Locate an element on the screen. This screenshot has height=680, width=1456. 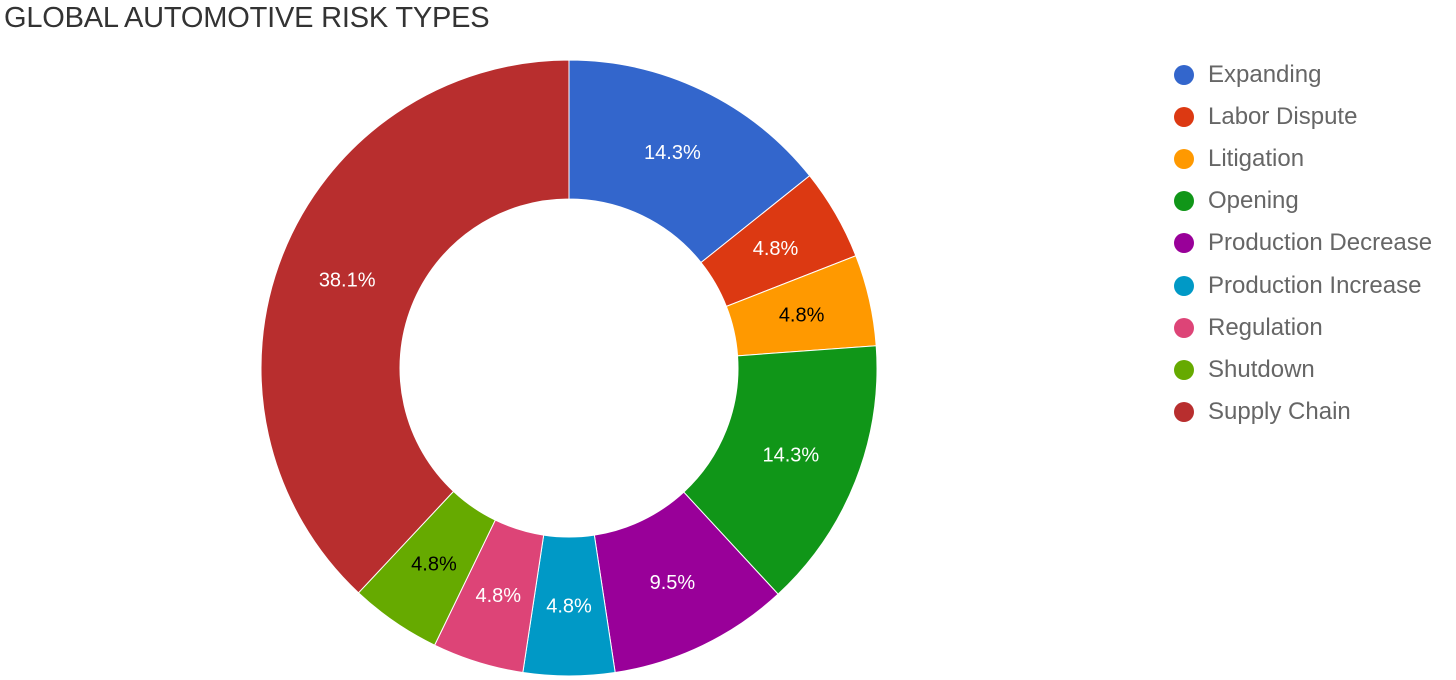
legend-item-production-increase: Production Increase is located at coordinates (1303, 285).